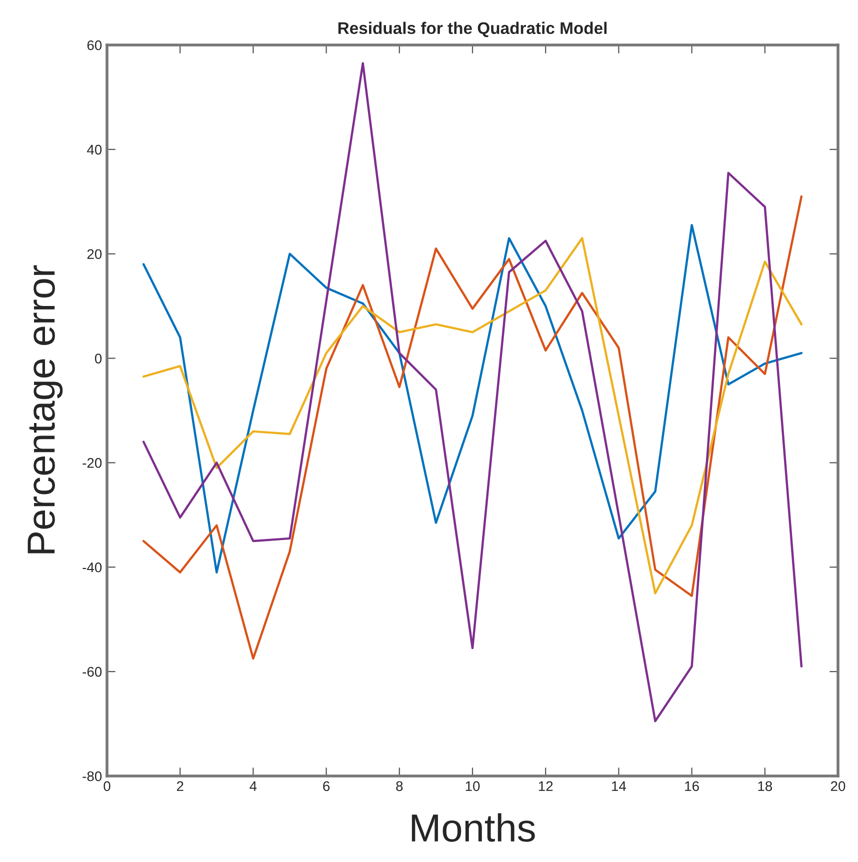  I want to click on y-tick-label: -60, so click(92, 671).